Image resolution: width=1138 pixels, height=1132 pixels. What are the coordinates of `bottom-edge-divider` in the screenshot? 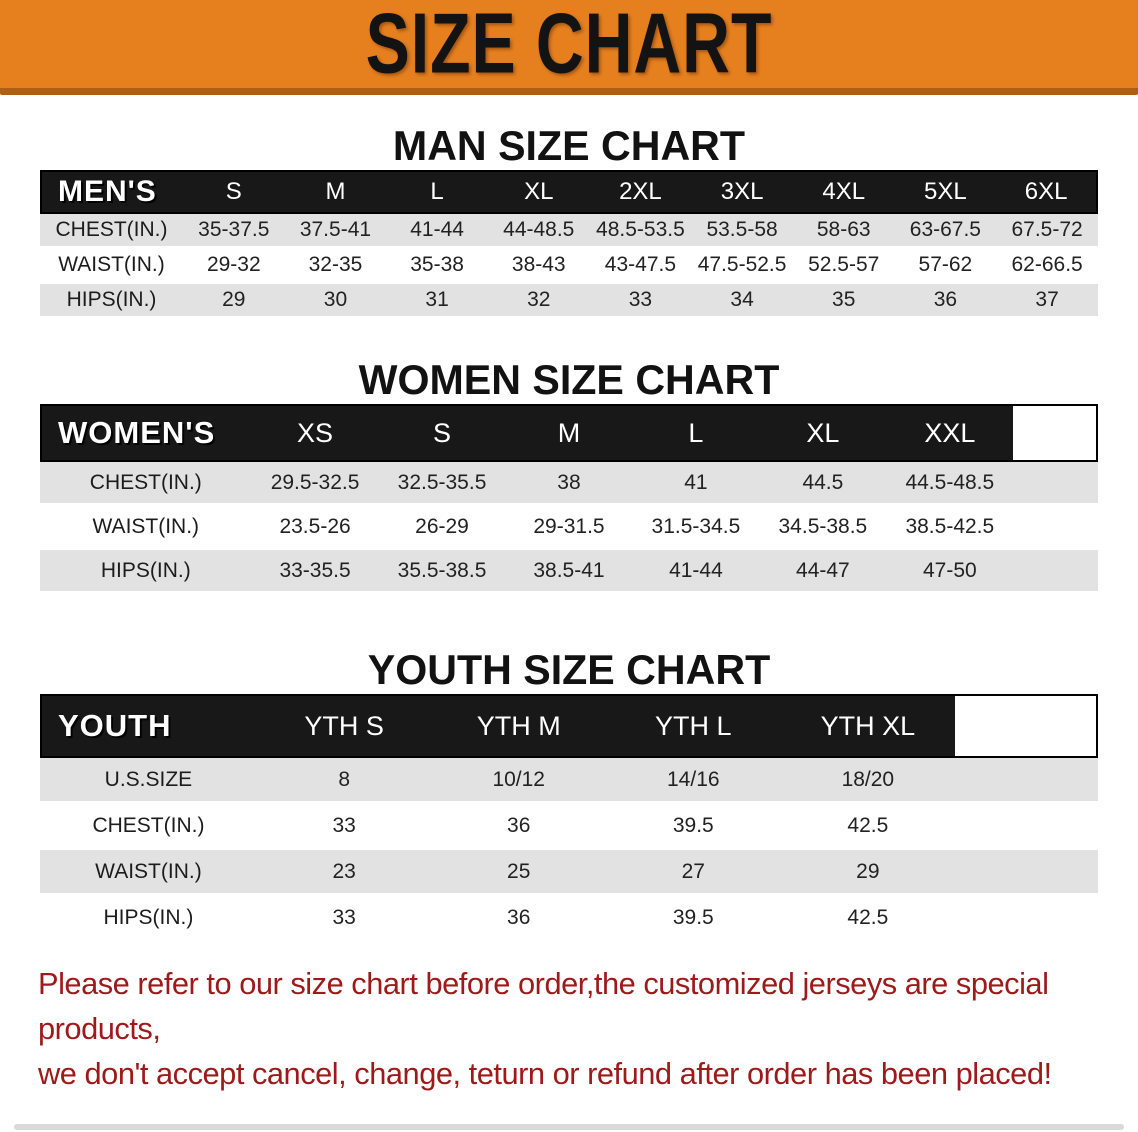 It's located at (569, 1127).